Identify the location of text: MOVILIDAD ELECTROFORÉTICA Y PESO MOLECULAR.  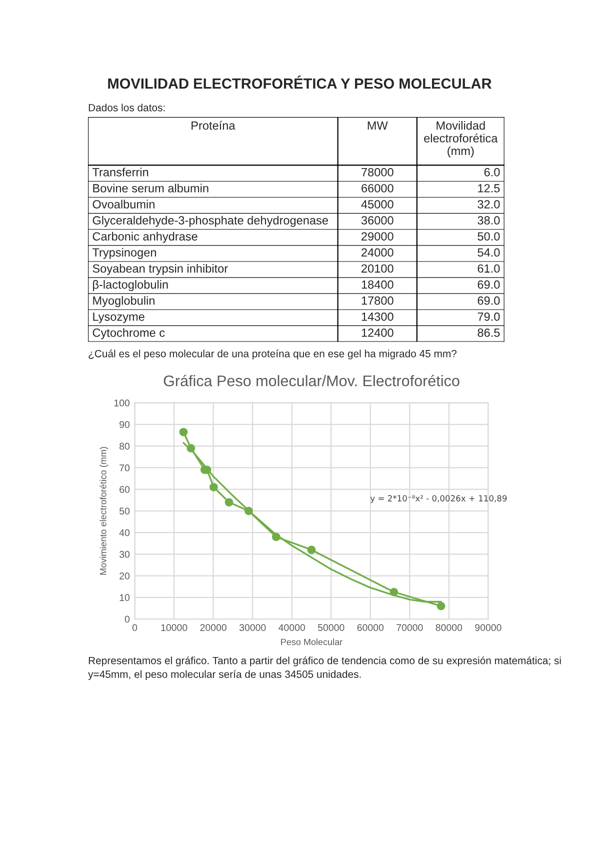
(300, 82).